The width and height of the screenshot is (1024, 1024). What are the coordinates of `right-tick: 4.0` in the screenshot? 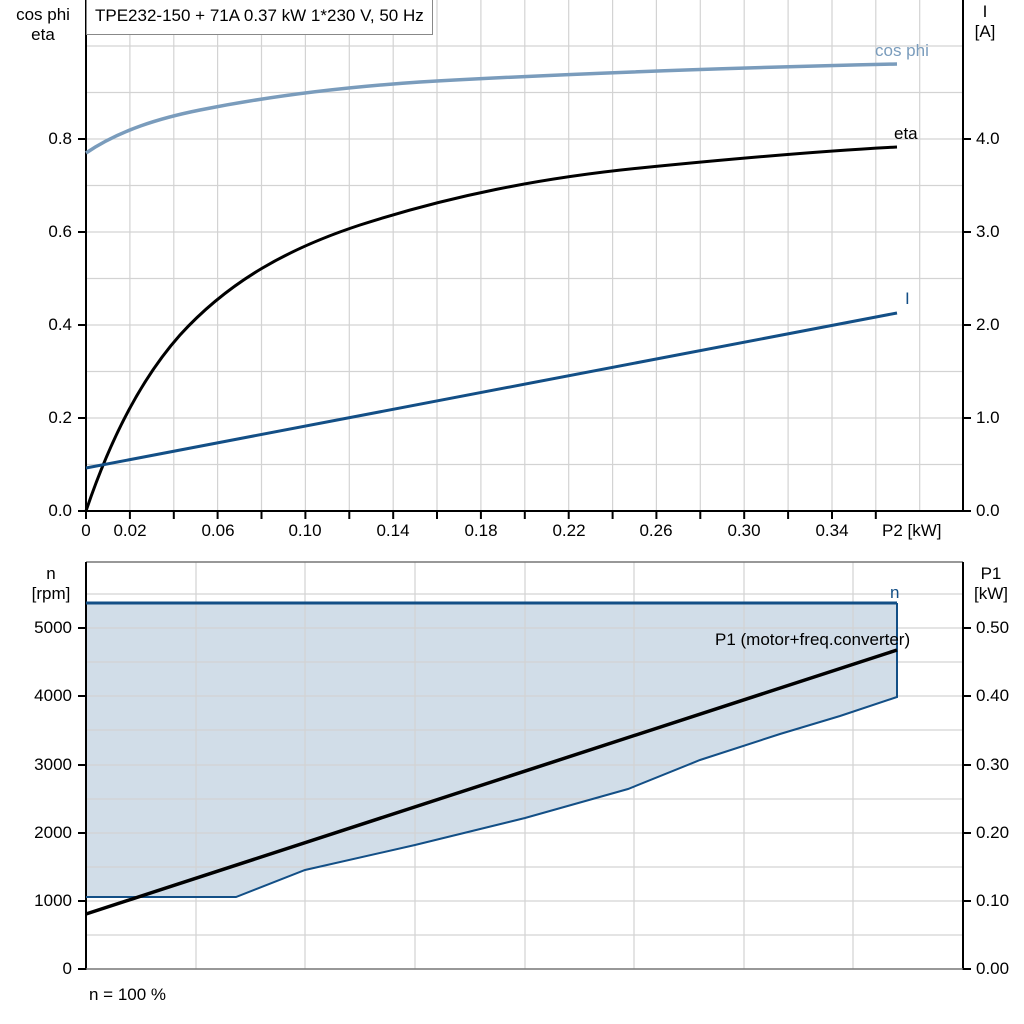 It's located at (988, 138).